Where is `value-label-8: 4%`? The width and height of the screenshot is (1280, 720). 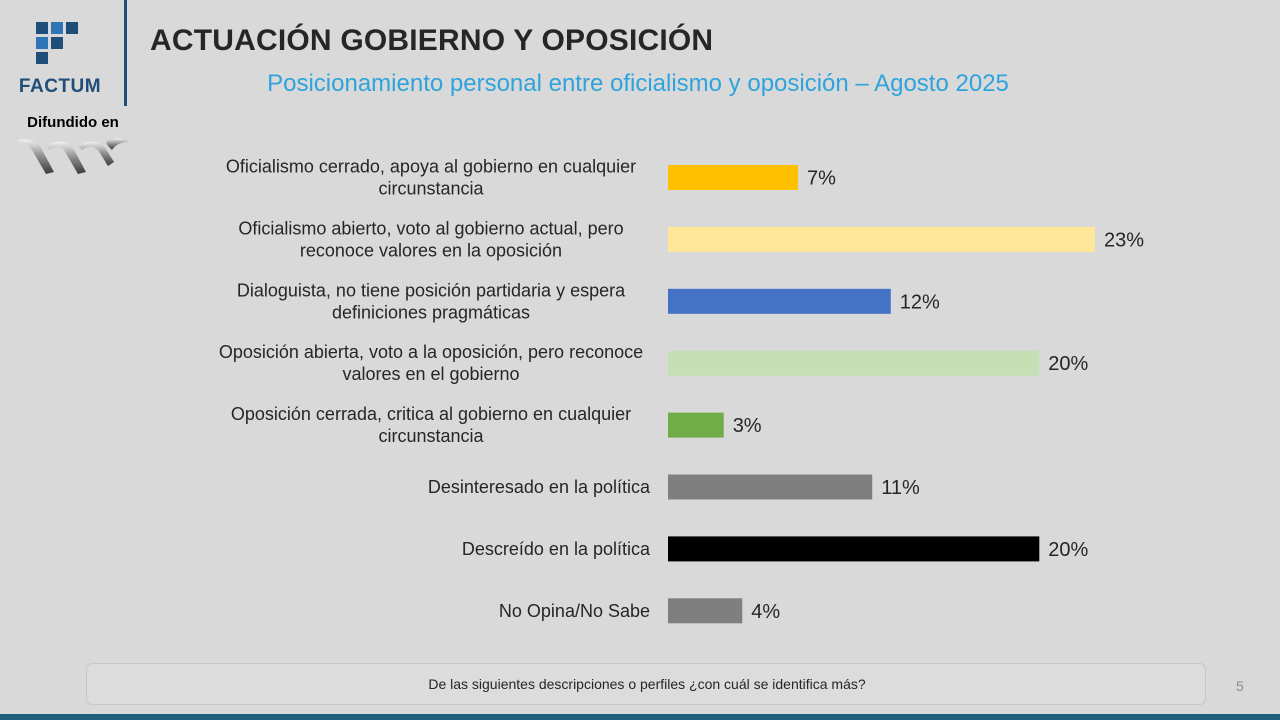 value-label-8: 4% is located at coordinates (765, 612).